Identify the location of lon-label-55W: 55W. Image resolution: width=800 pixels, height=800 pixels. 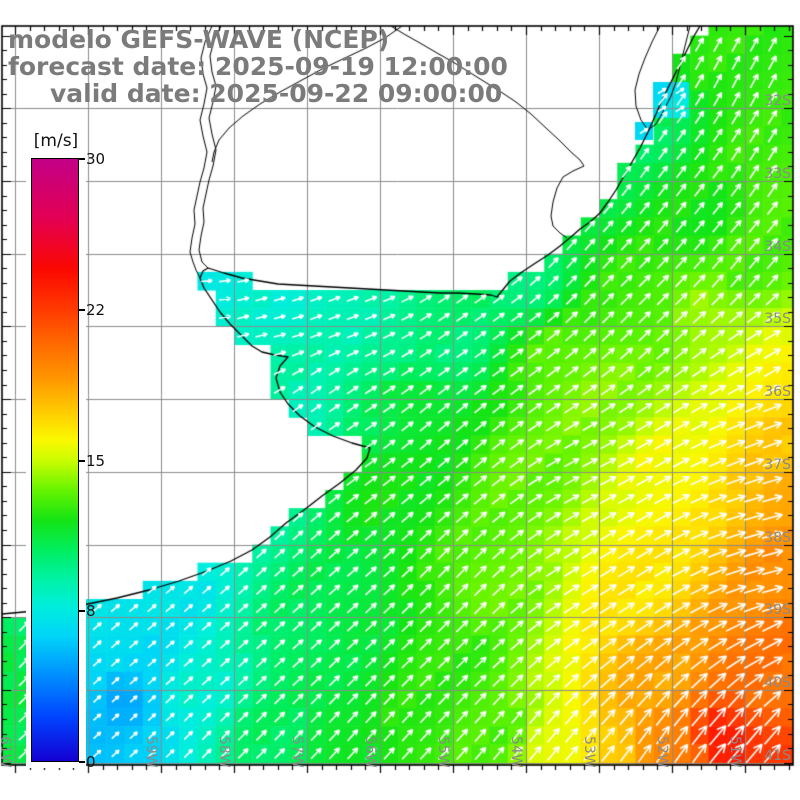
(443, 752).